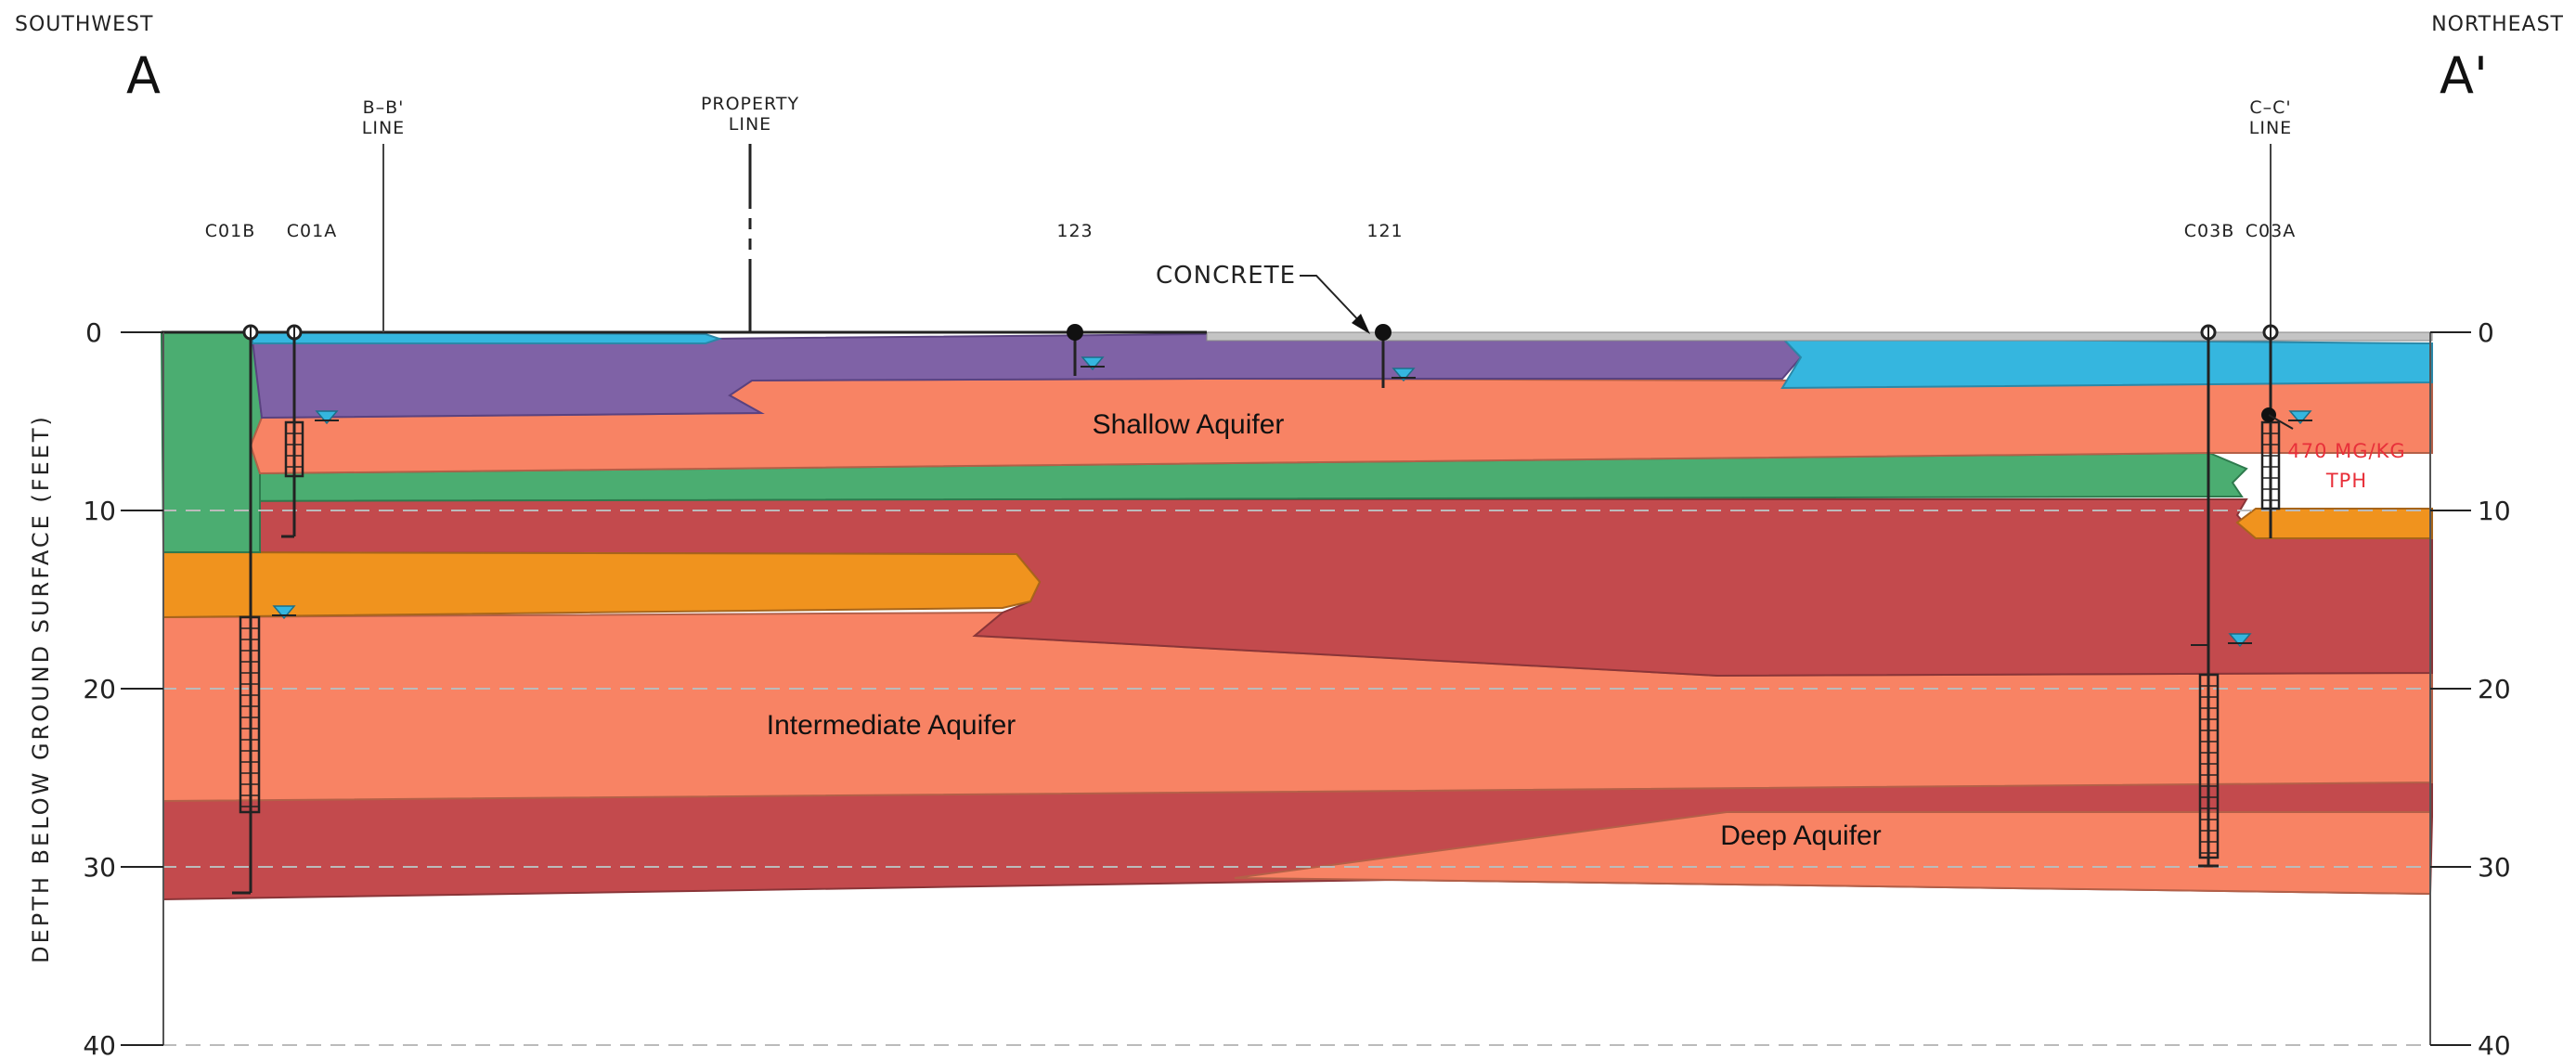 The height and width of the screenshot is (1059, 2576). What do you see at coordinates (1074, 231) in the screenshot?
I see `well-label-123: 123` at bounding box center [1074, 231].